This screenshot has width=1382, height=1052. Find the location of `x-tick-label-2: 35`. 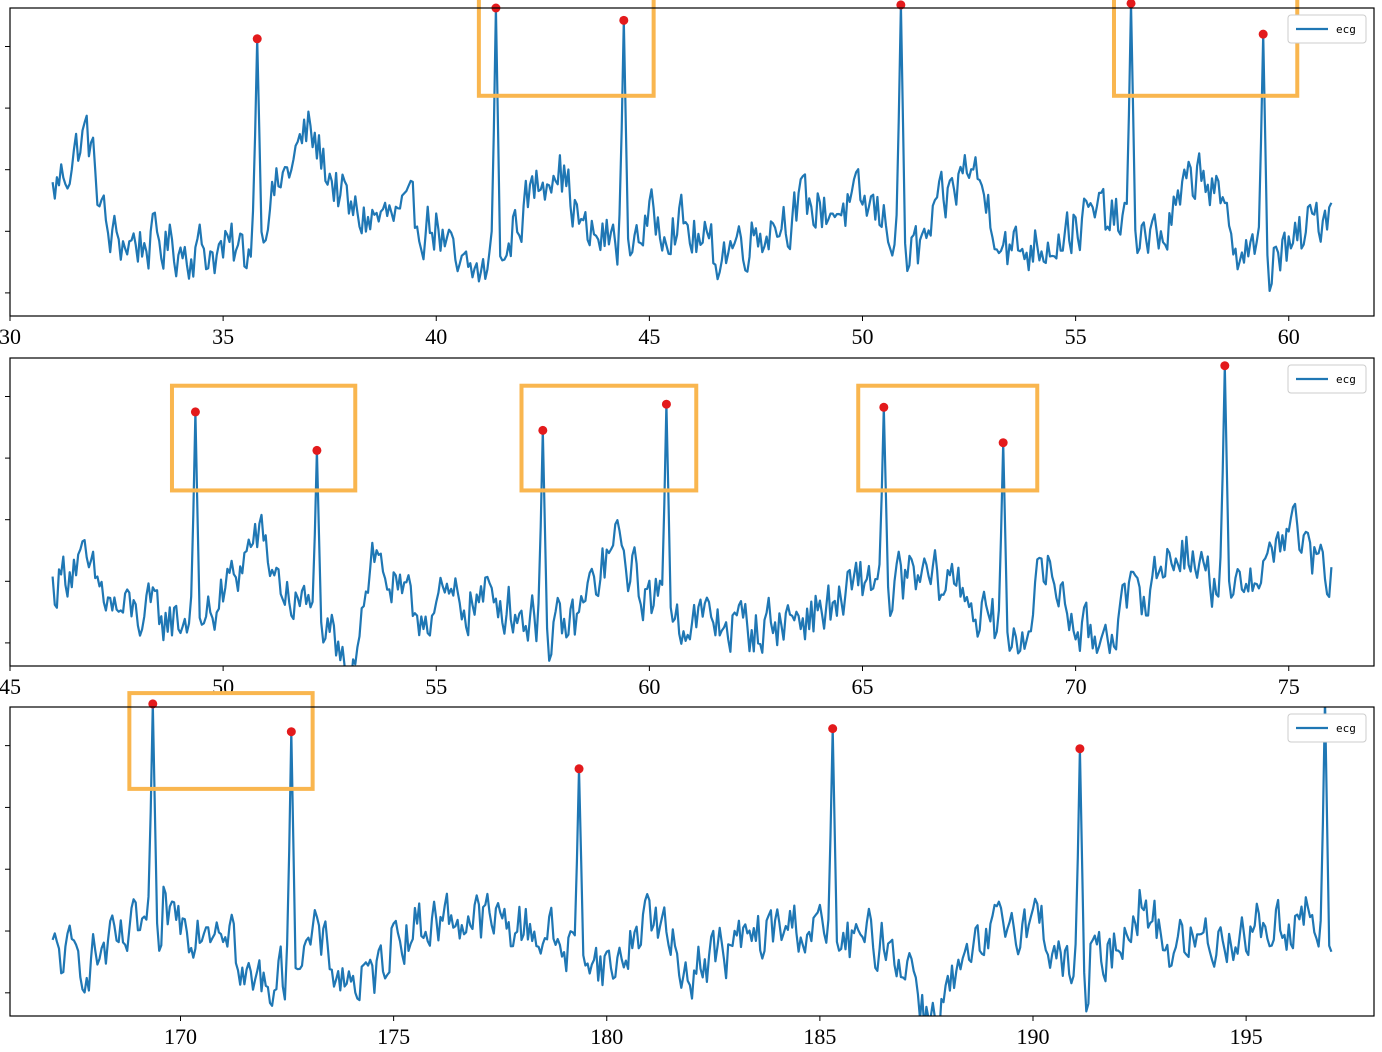

x-tick-label-2: 35 is located at coordinates (223, 336).